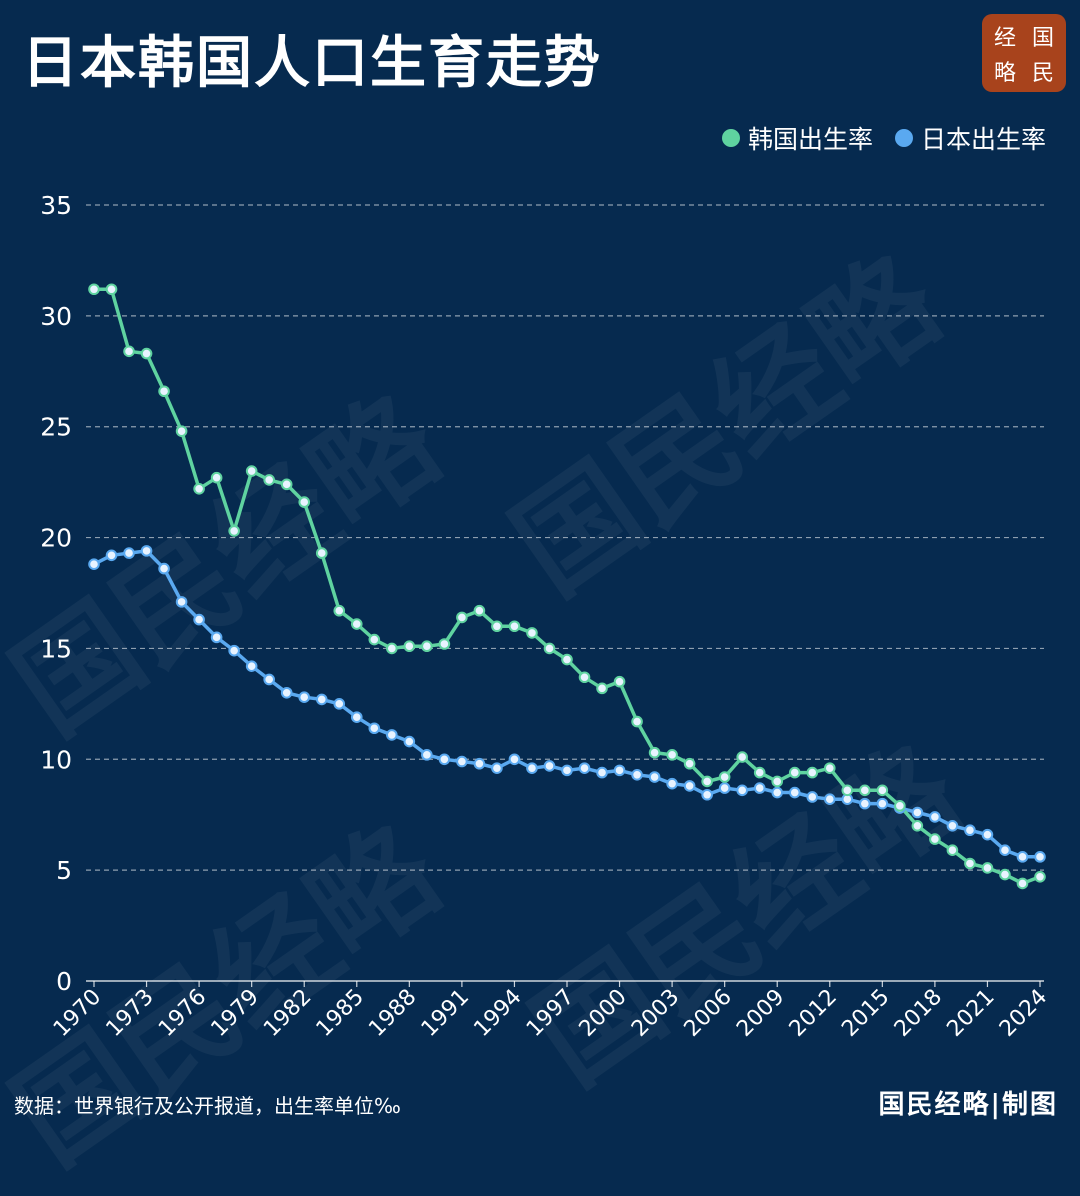 This screenshot has height=1196, width=1080. I want to click on x-tick-label: 2012, so click(813, 1013).